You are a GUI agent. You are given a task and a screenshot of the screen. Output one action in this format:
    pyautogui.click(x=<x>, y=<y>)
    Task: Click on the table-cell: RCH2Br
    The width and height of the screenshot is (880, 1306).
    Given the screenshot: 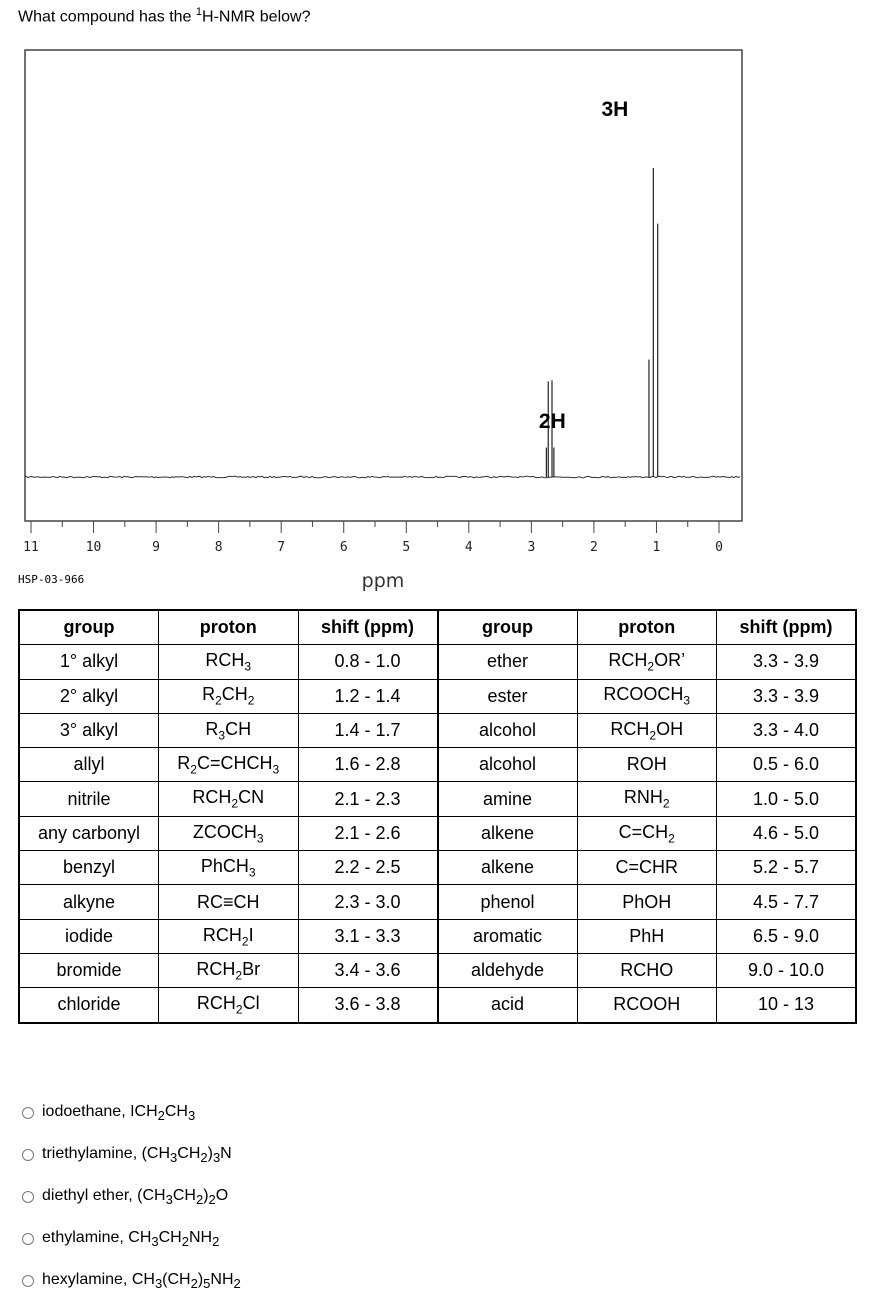 What is the action you would take?
    pyautogui.click(x=228, y=970)
    